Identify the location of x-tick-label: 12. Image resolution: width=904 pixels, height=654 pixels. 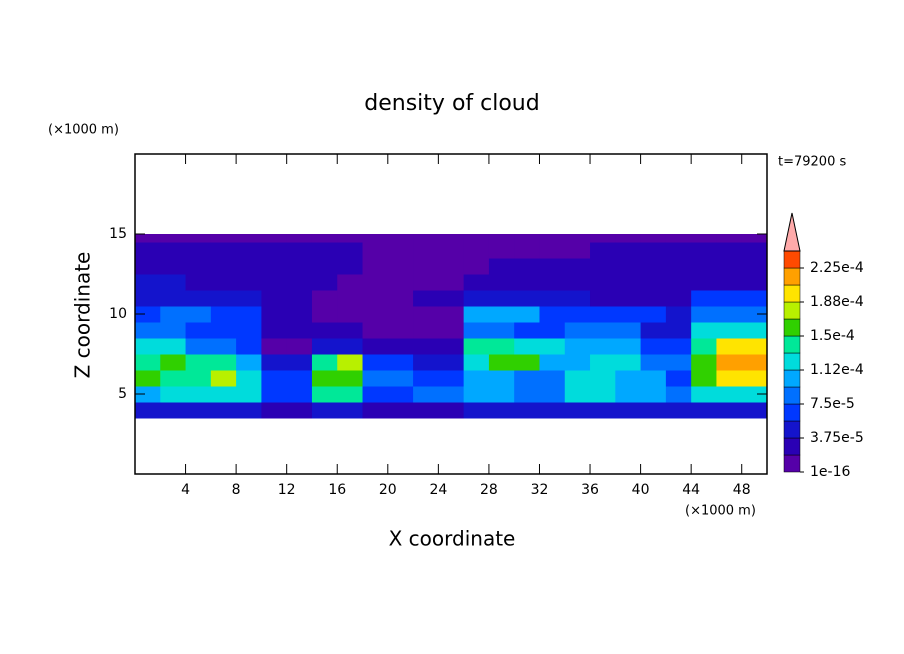
(287, 490).